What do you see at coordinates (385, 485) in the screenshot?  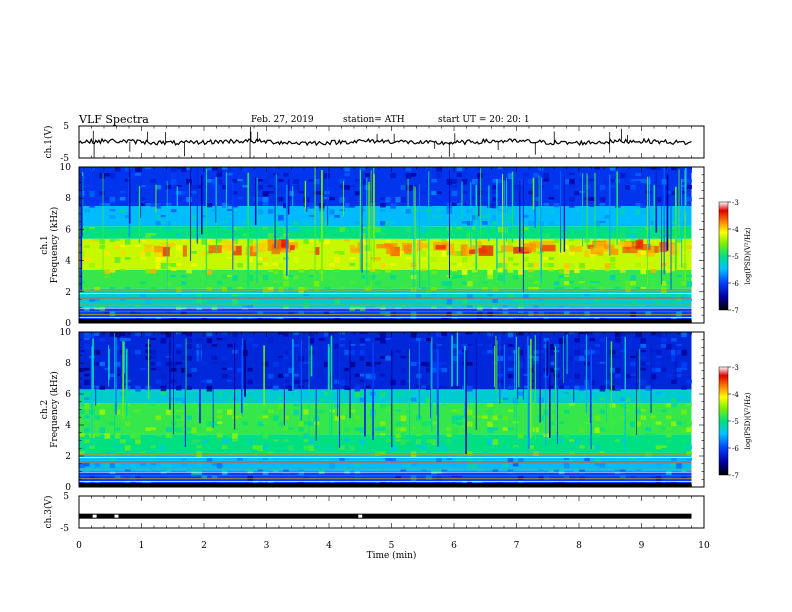 I see `ch2-spectrogram-floor` at bounding box center [385, 485].